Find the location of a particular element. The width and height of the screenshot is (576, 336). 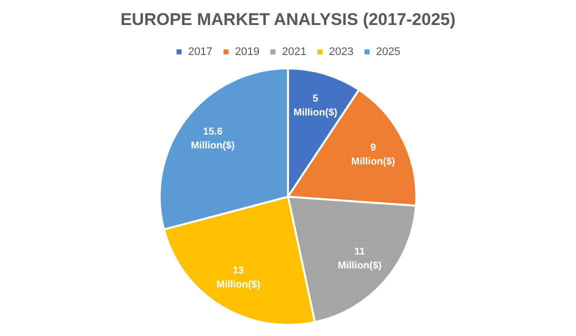

data-label: 11 Million($) is located at coordinates (360, 259).